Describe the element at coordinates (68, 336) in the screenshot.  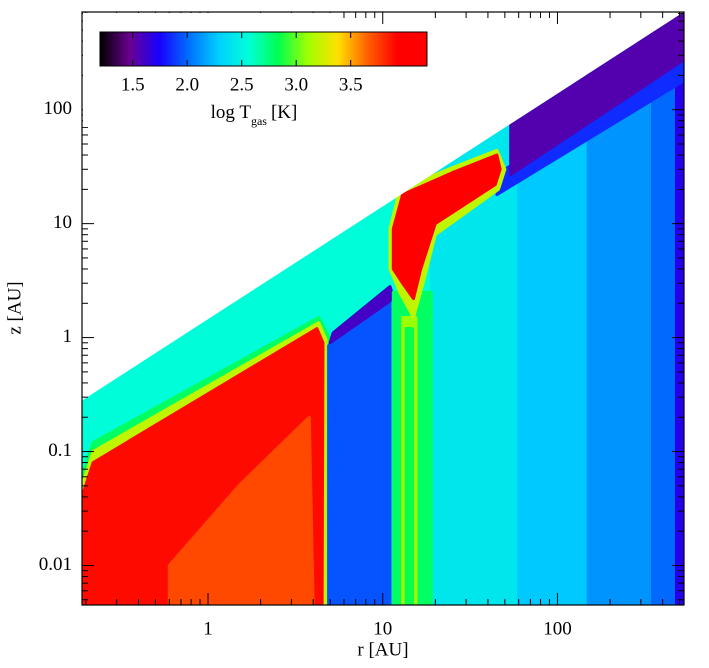
I see `y-tick-label: 1` at that location.